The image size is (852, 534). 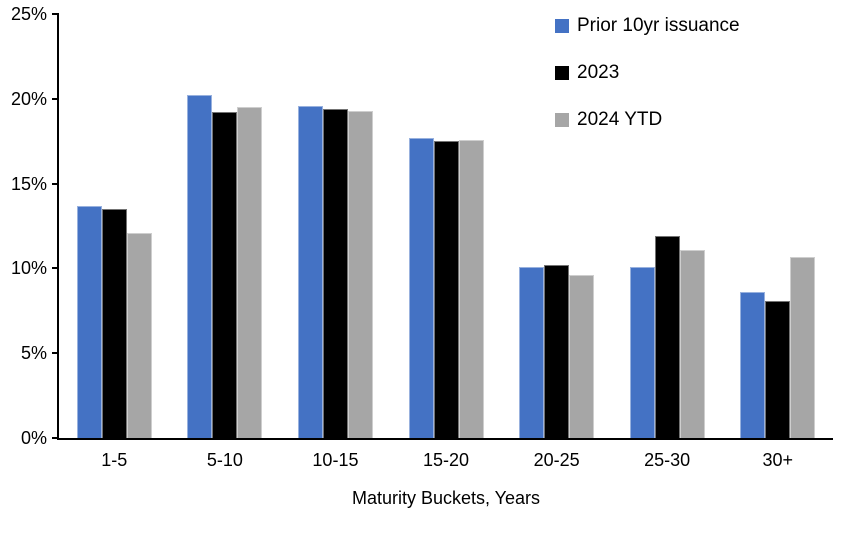 What do you see at coordinates (598, 72) in the screenshot?
I see `legend-label: 2023` at bounding box center [598, 72].